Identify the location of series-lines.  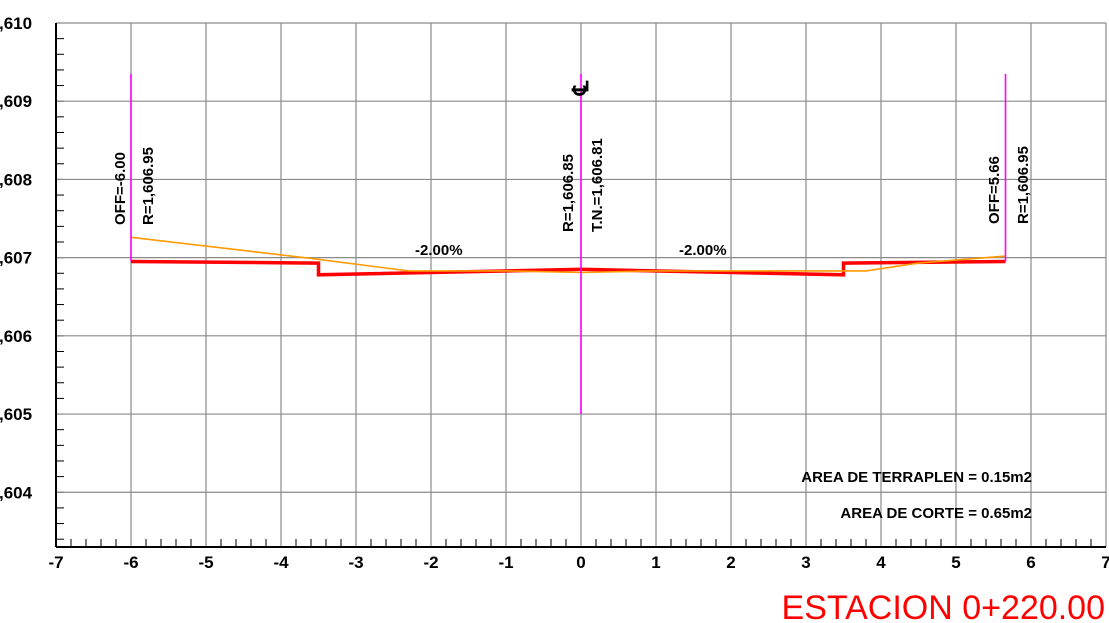
(568, 256).